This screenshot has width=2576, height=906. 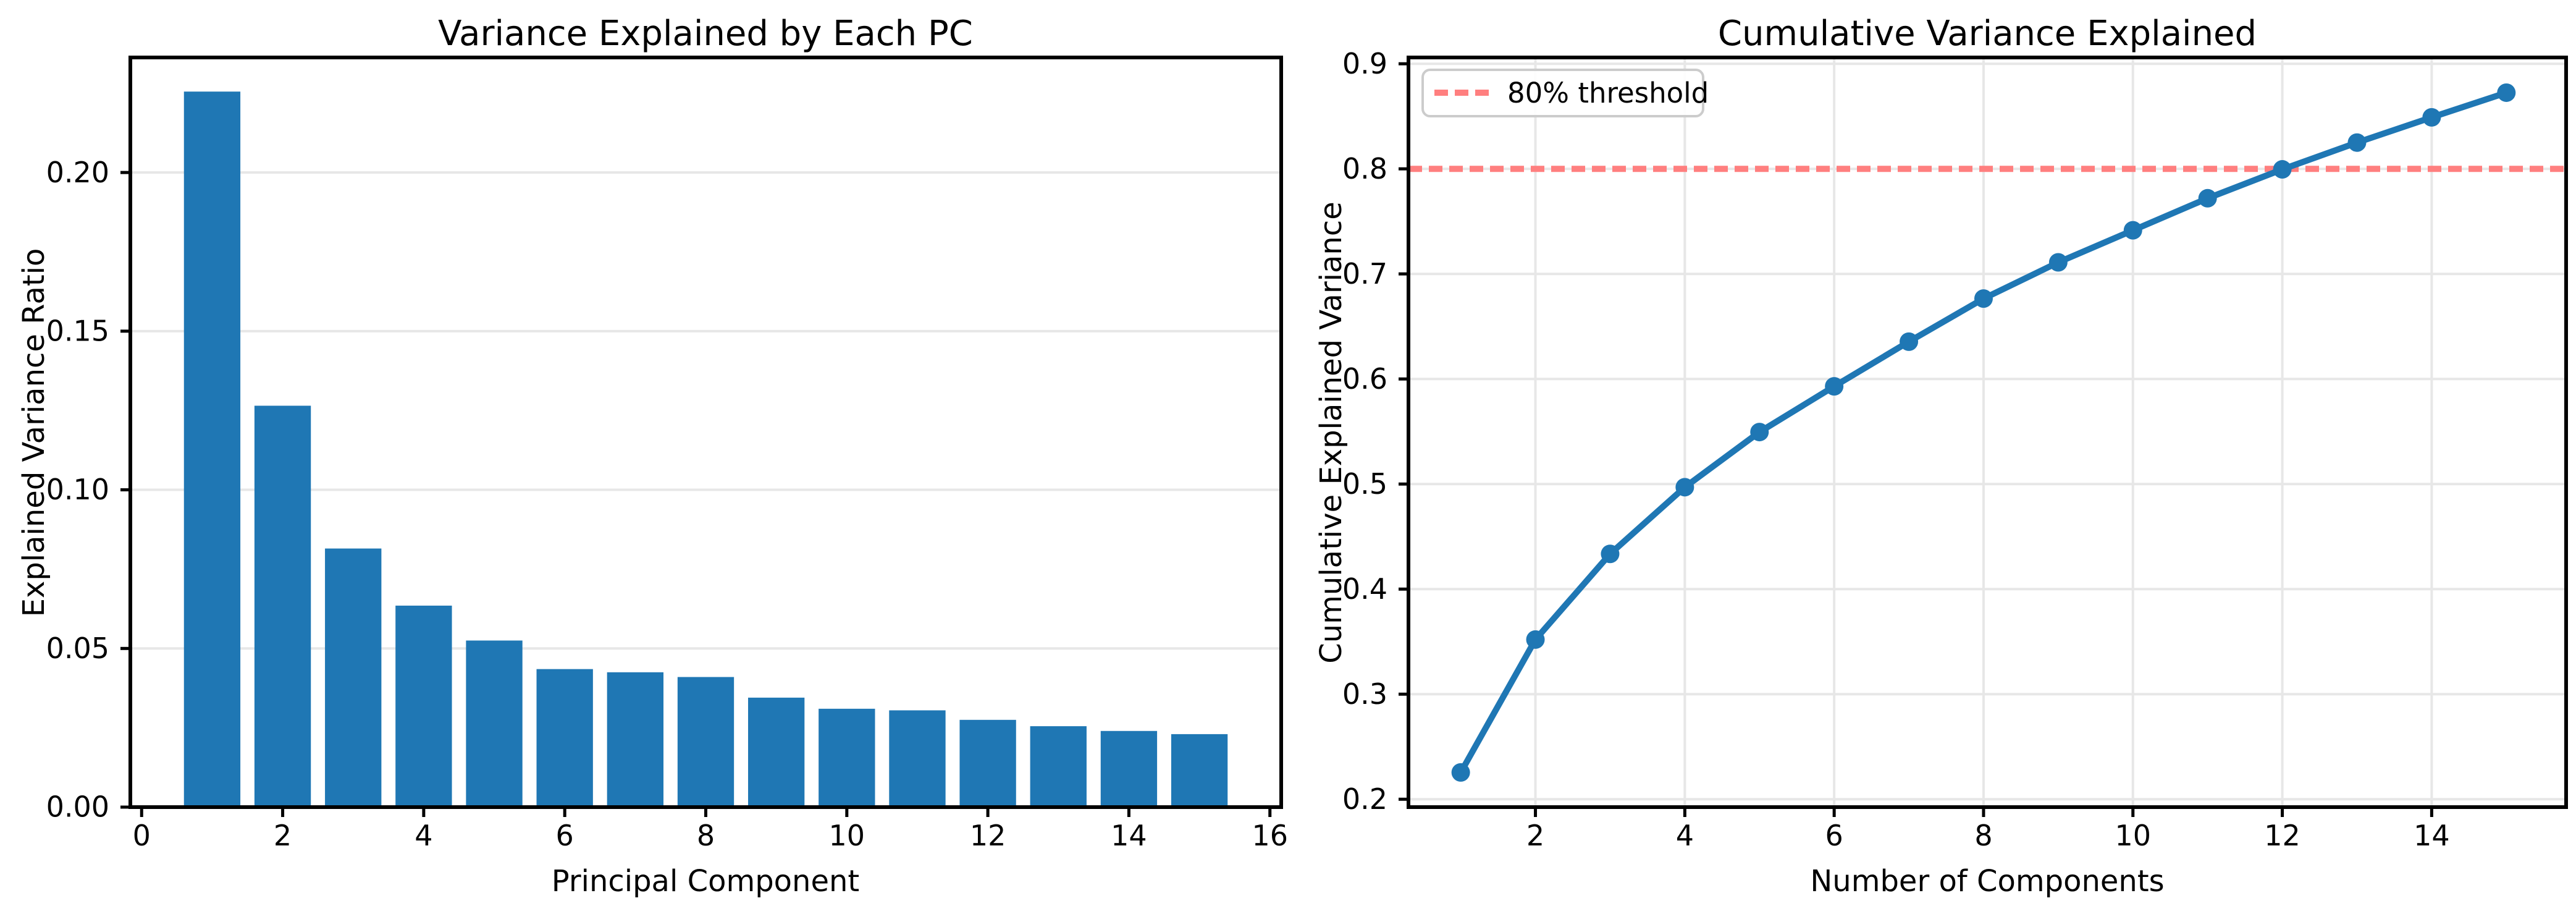 I want to click on right-chart-title: Cumulative Variance Explained, so click(x=1987, y=34).